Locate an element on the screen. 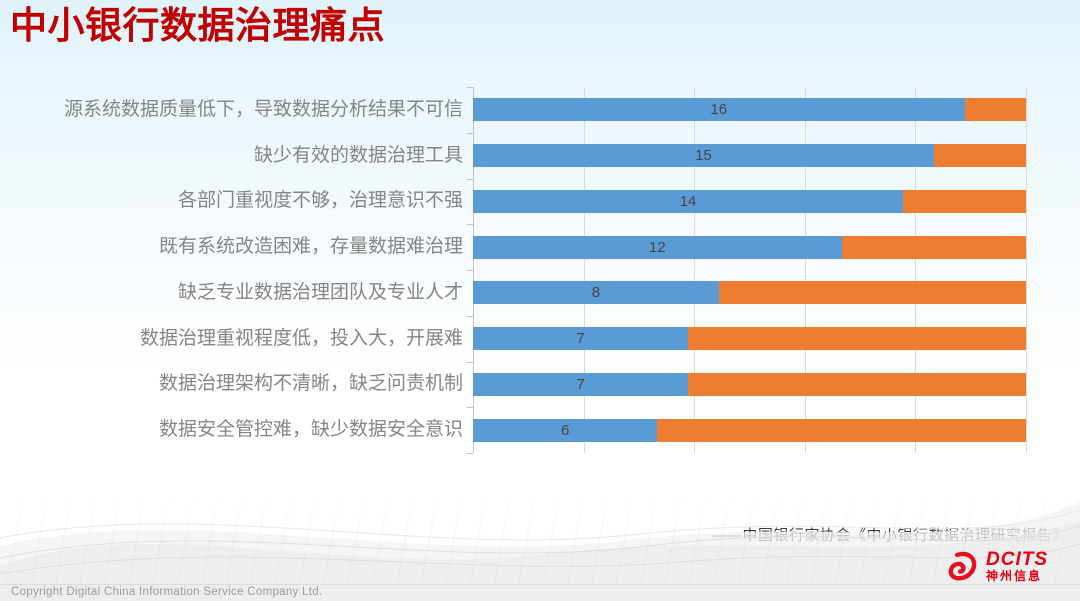 Image resolution: width=1080 pixels, height=601 pixels. category-label: 各部门重视度不够，治理意识不强 is located at coordinates (320, 201).